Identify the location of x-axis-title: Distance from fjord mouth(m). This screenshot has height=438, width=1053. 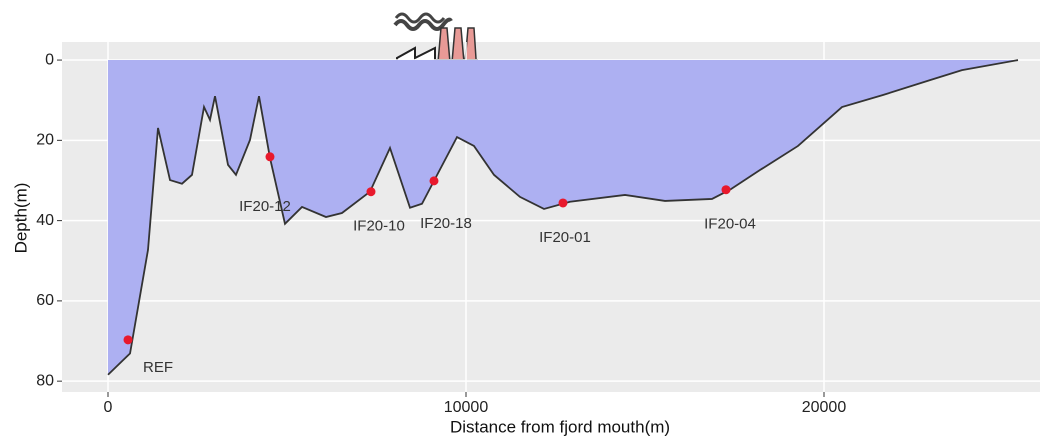
(560, 426).